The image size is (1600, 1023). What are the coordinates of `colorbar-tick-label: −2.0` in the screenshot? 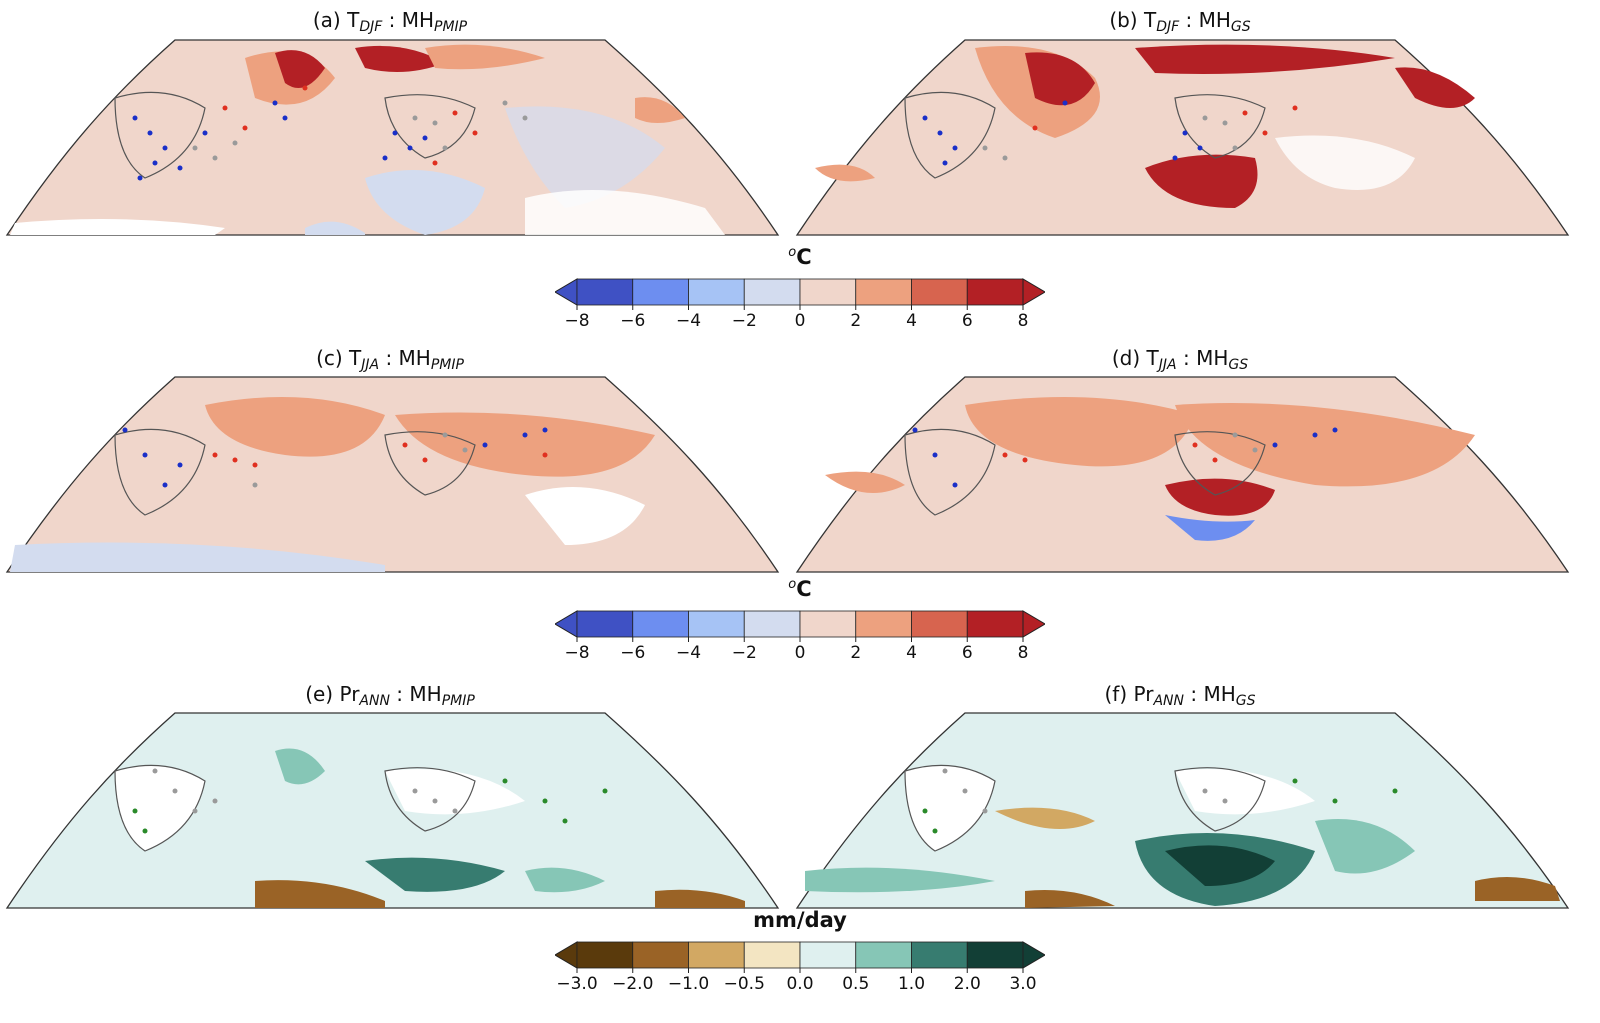 It's located at (633, 984).